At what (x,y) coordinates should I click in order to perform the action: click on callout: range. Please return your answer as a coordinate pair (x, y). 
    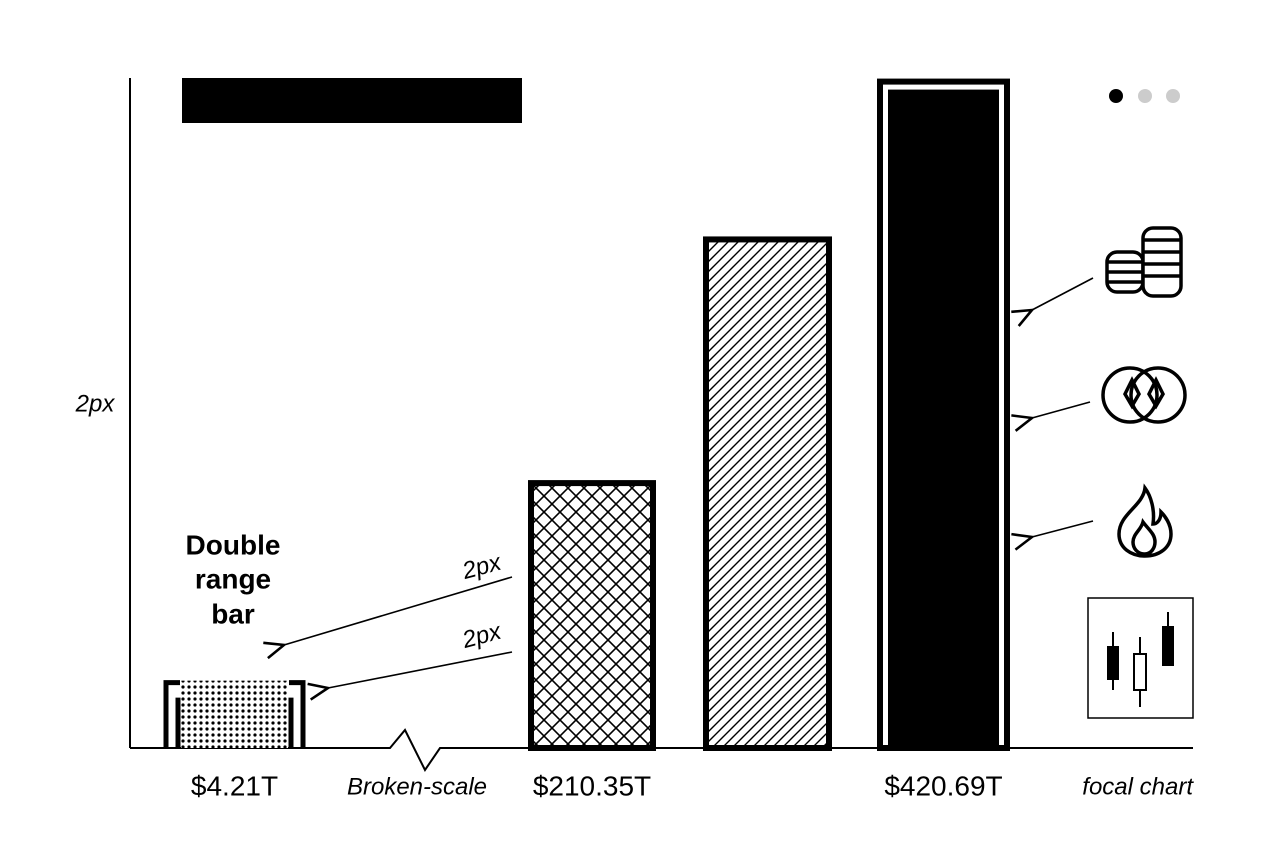
    Looking at the image, I should click on (233, 578).